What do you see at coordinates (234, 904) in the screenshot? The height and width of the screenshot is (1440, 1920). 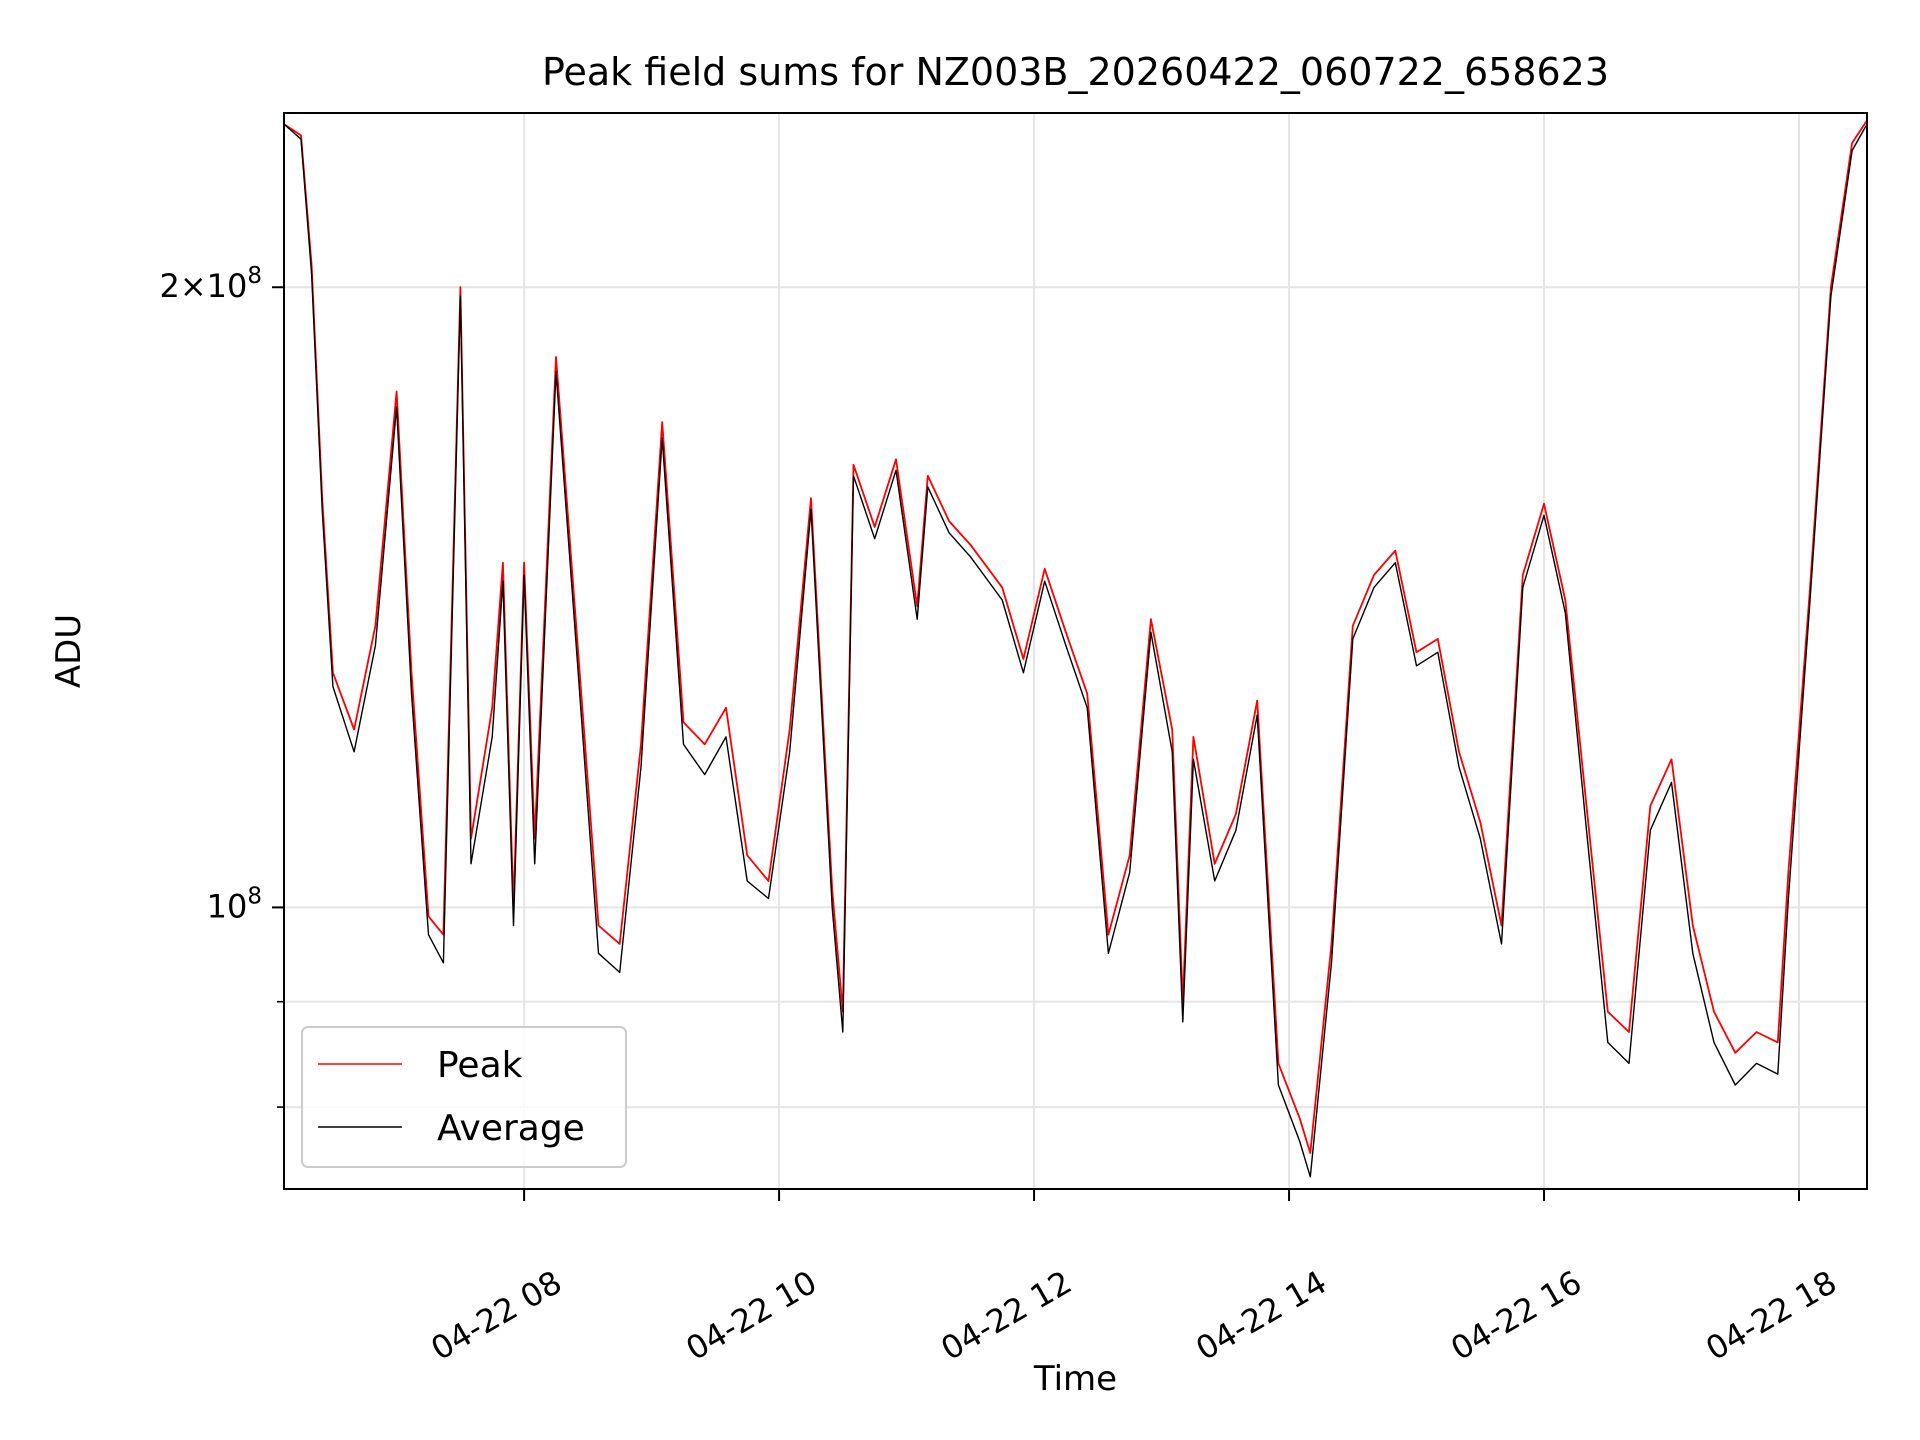 I see `y-tick-label: 108` at bounding box center [234, 904].